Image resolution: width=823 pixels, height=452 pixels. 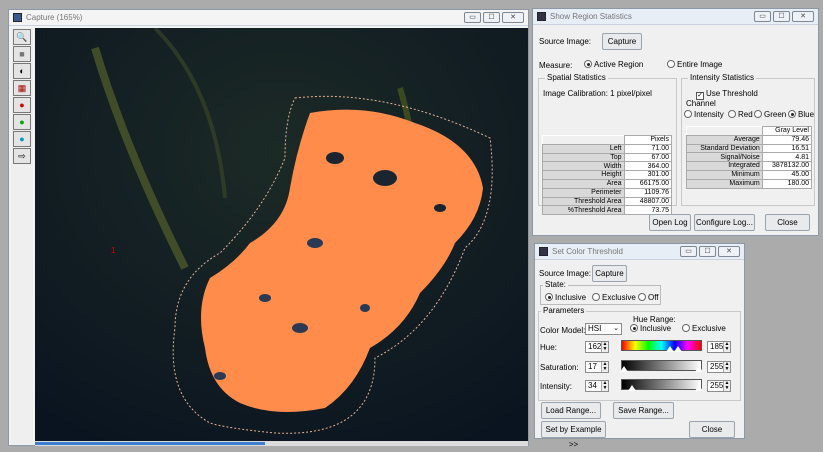 What do you see at coordinates (613, 64) in the screenshot?
I see `measure-active-radio: Active Region` at bounding box center [613, 64].